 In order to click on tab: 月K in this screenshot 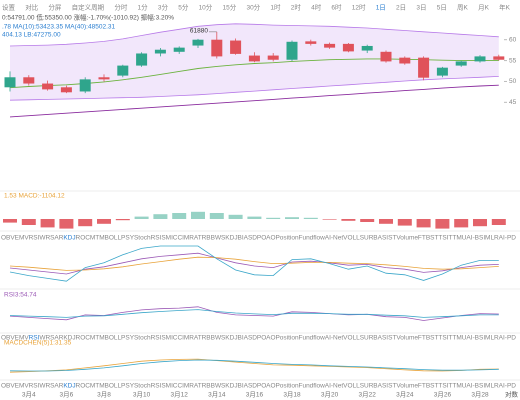, I will do `click(484, 8)`.